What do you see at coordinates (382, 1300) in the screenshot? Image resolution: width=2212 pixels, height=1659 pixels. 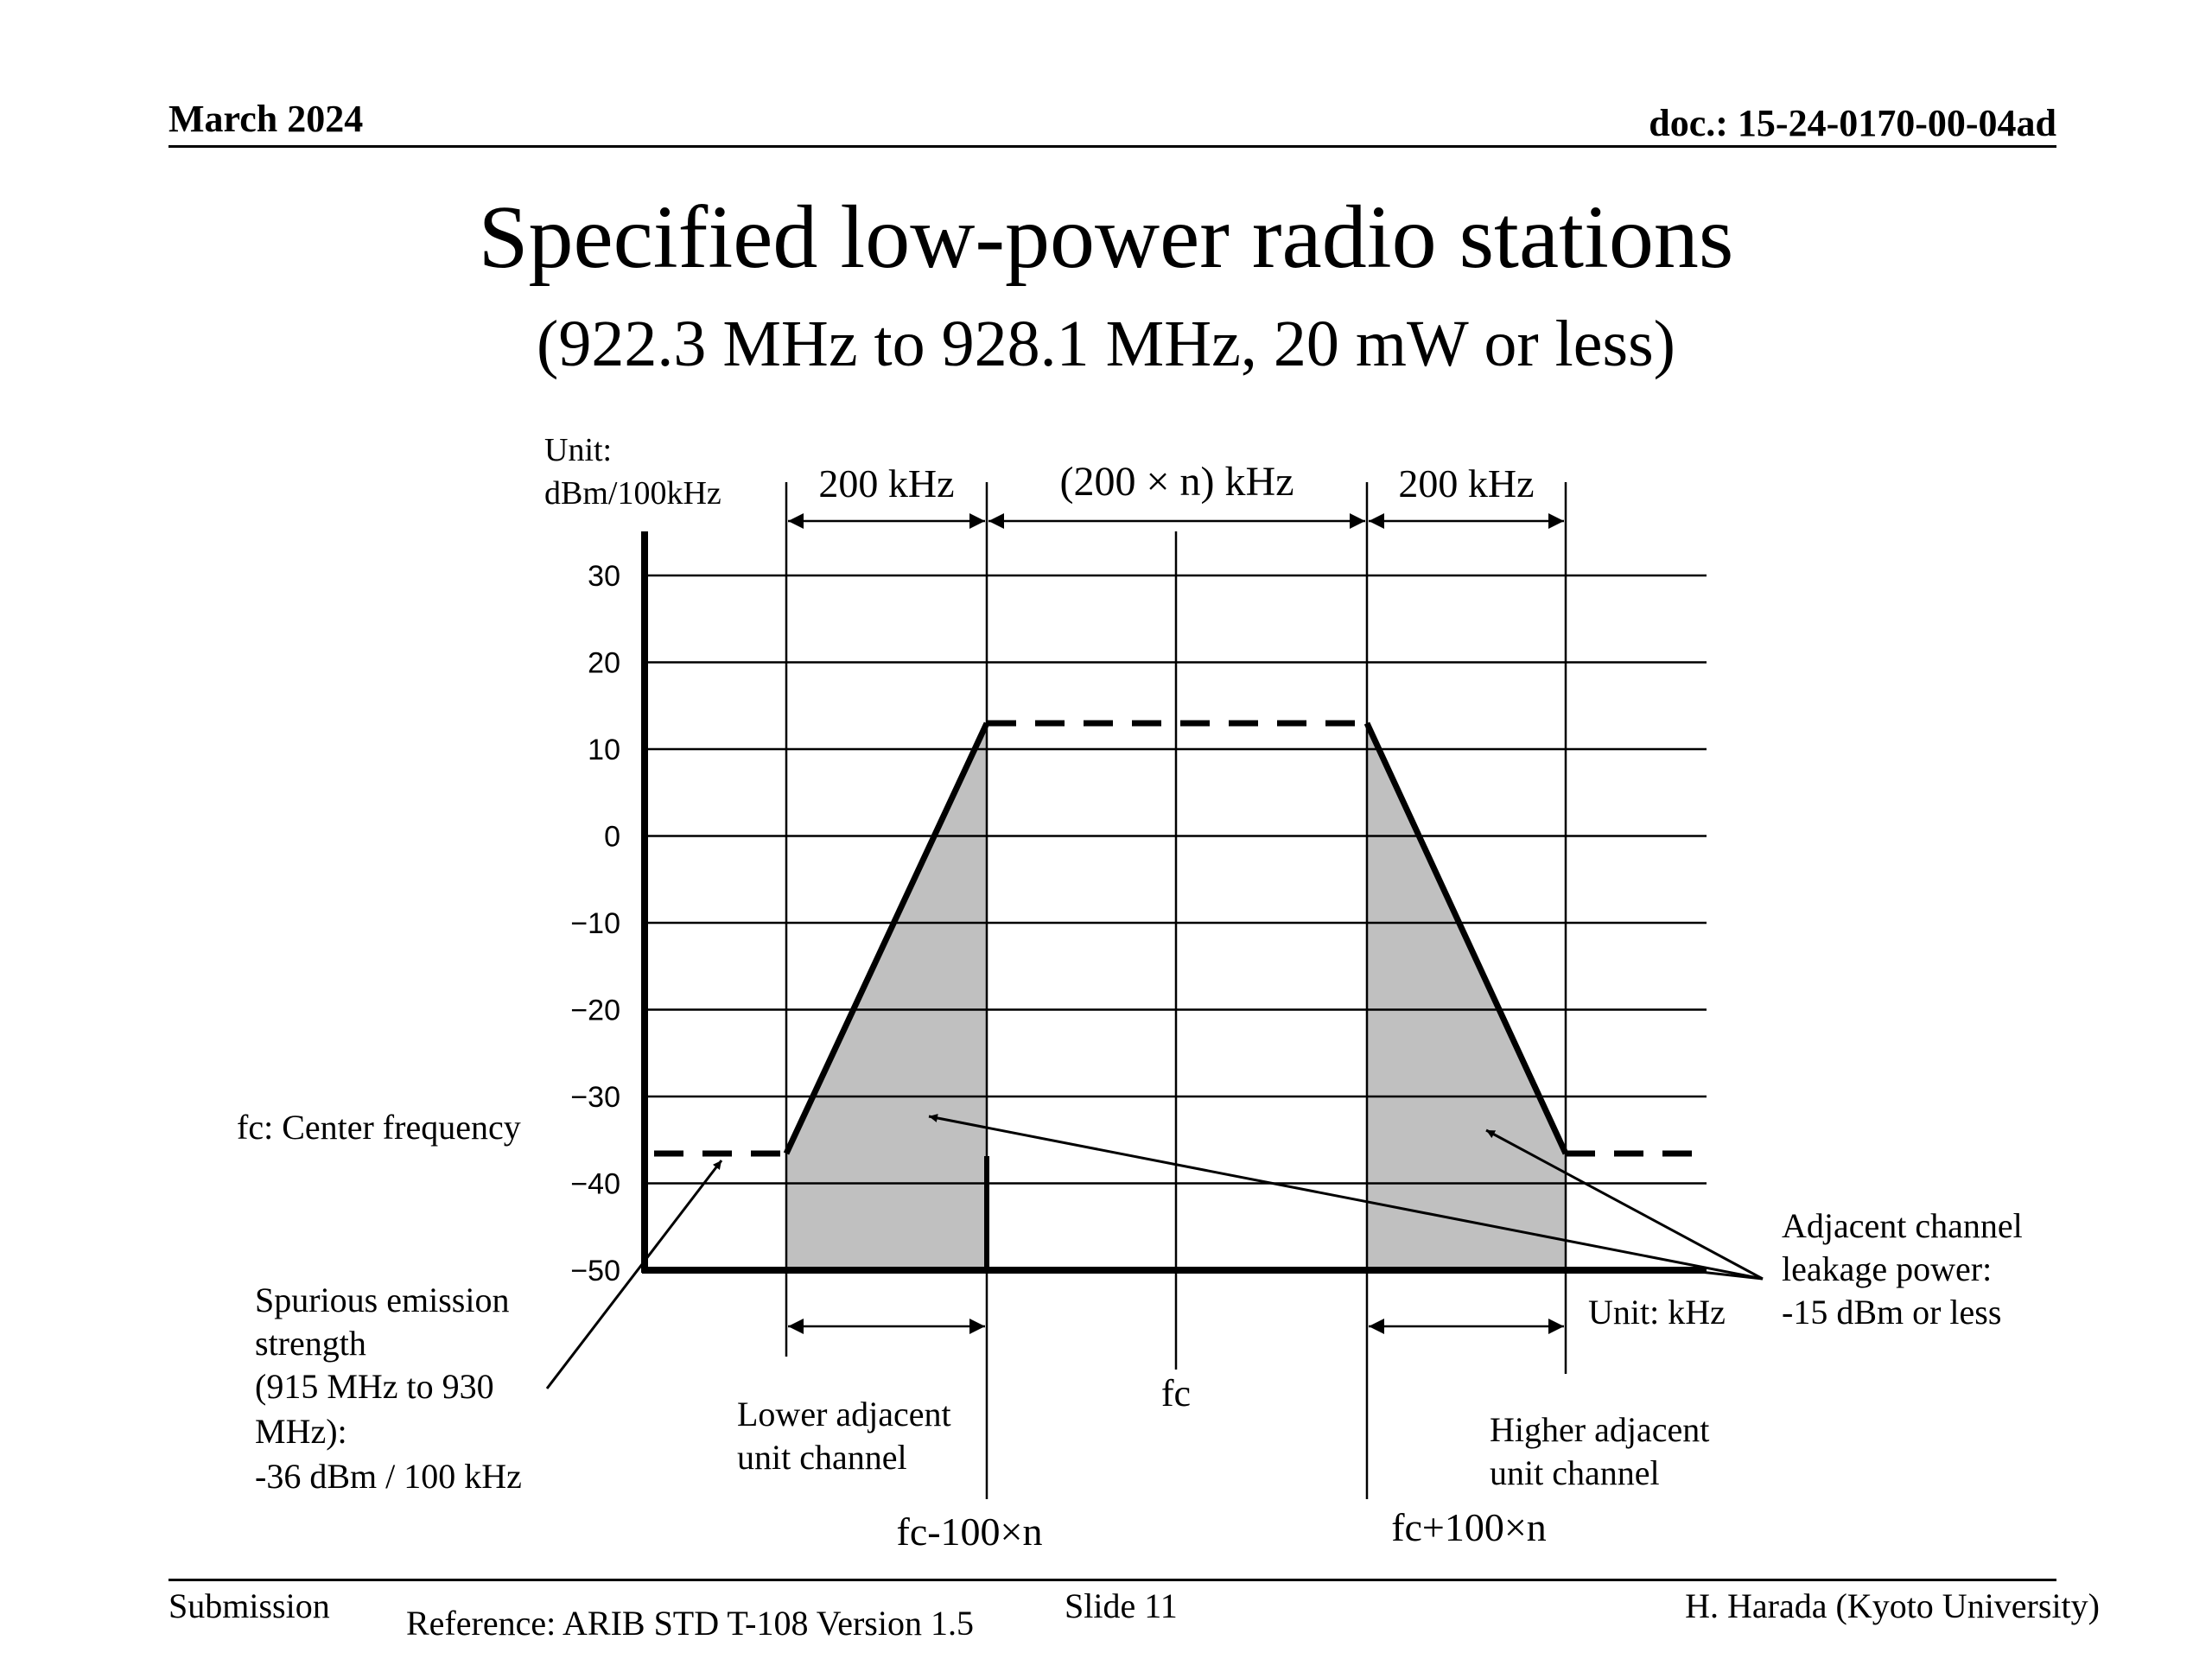 I see `svg-text: Spurious emission` at bounding box center [382, 1300].